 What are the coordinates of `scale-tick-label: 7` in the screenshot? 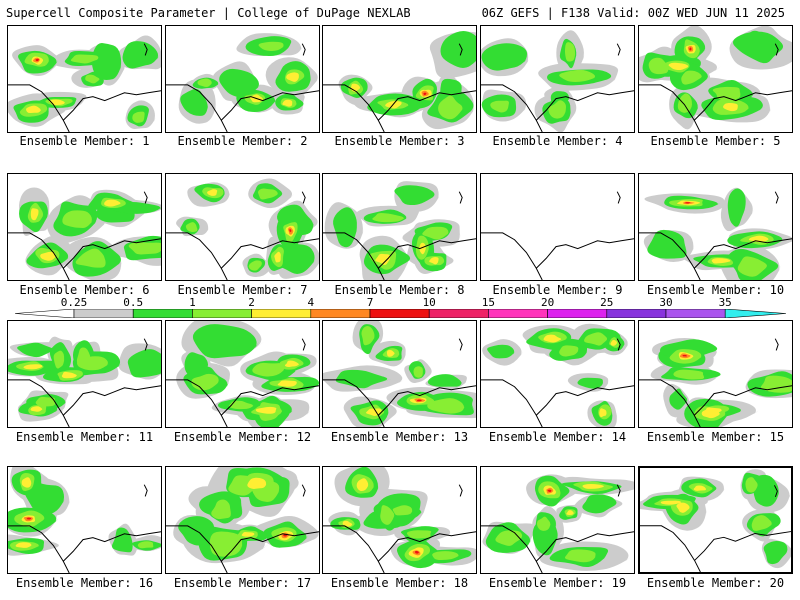 It's located at (370, 302).